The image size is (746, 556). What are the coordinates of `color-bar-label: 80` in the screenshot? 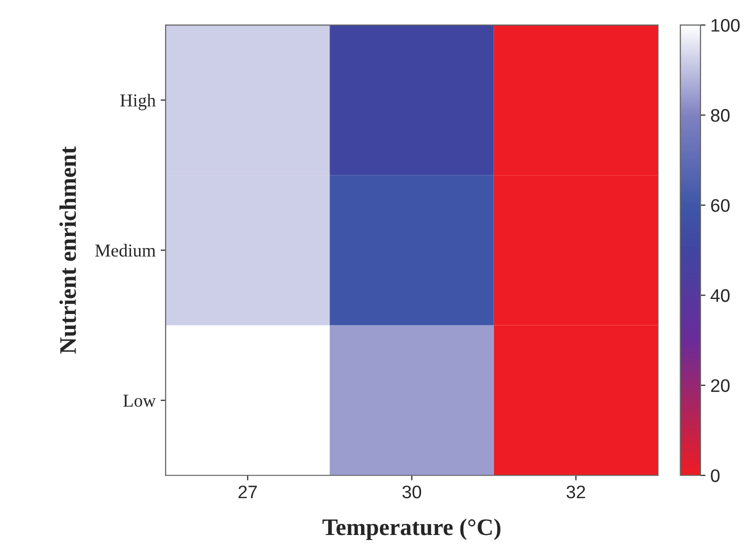 It's located at (720, 115).